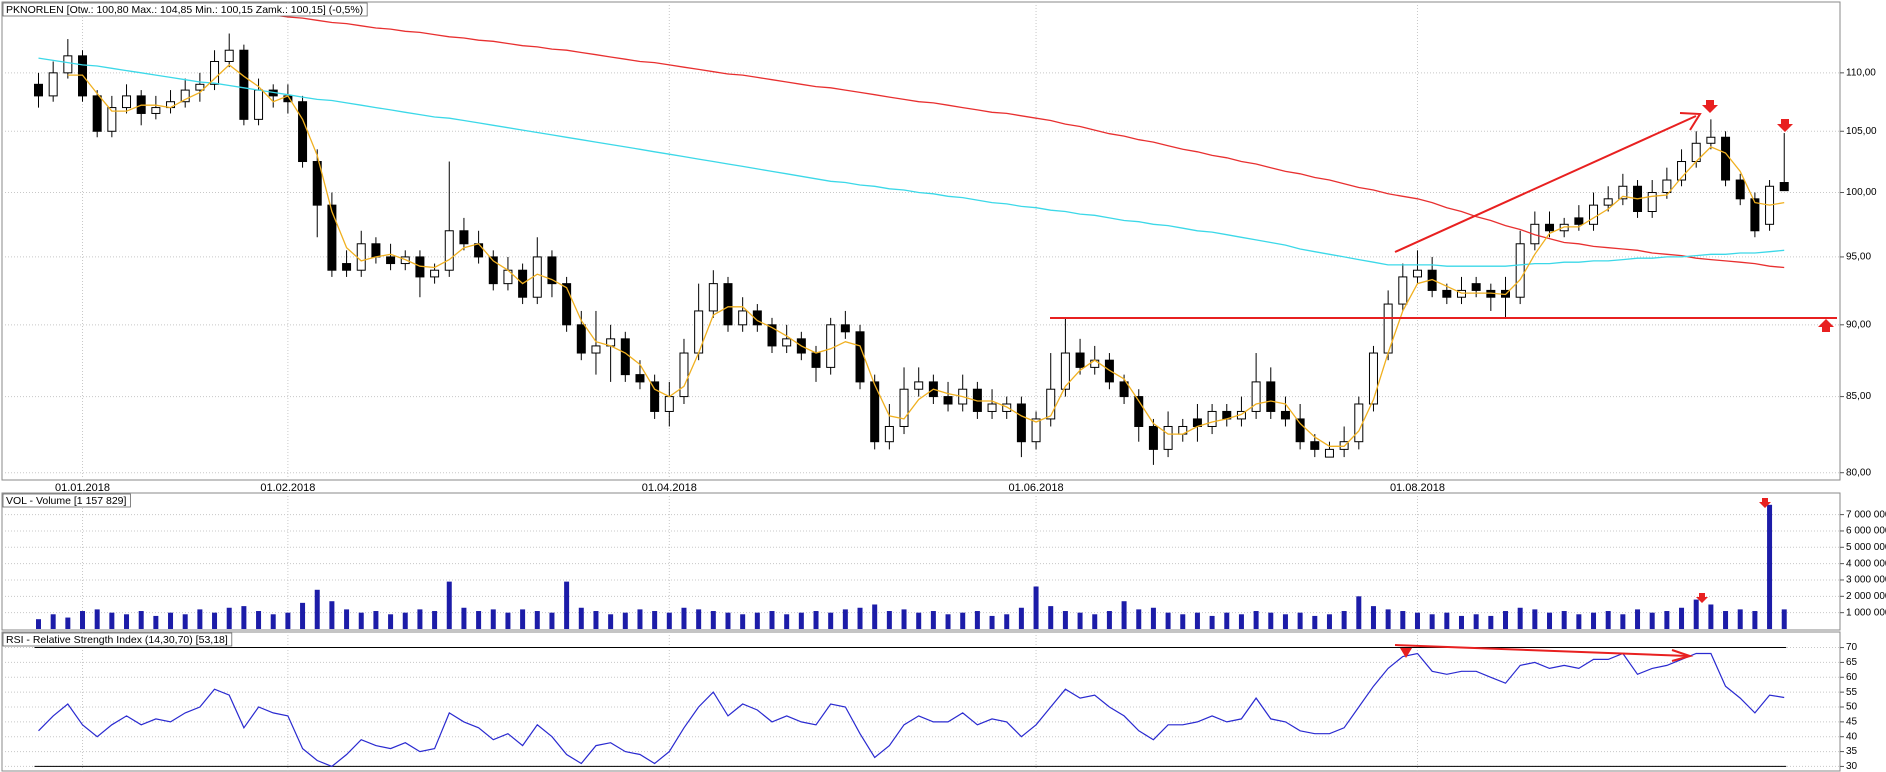 The image size is (1886, 772). What do you see at coordinates (1858, 472) in the screenshot?
I see `y-tick-label: 80,00` at bounding box center [1858, 472].